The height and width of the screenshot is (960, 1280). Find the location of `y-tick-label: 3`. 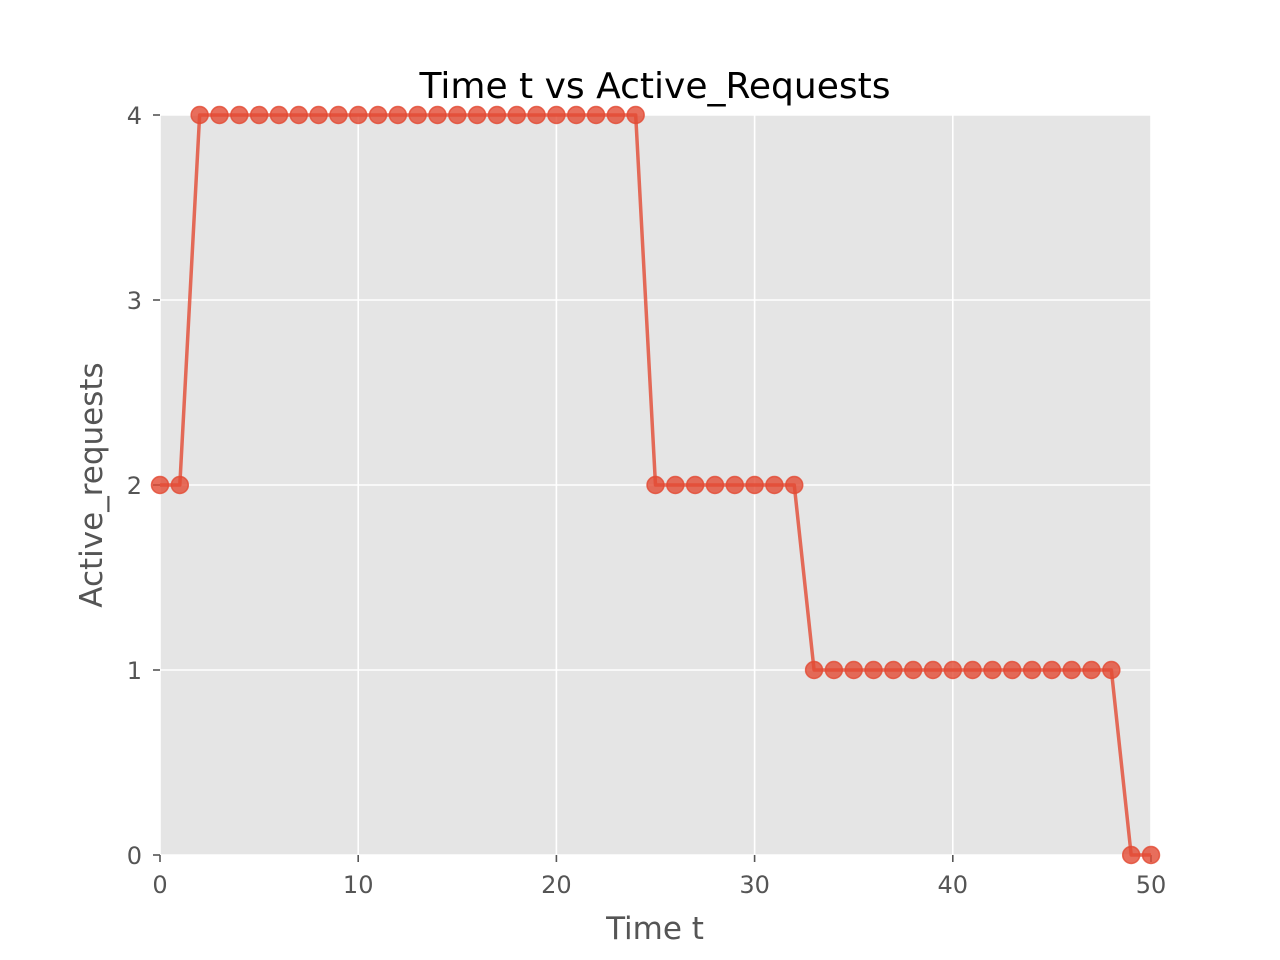

y-tick-label: 3 is located at coordinates (134, 301).